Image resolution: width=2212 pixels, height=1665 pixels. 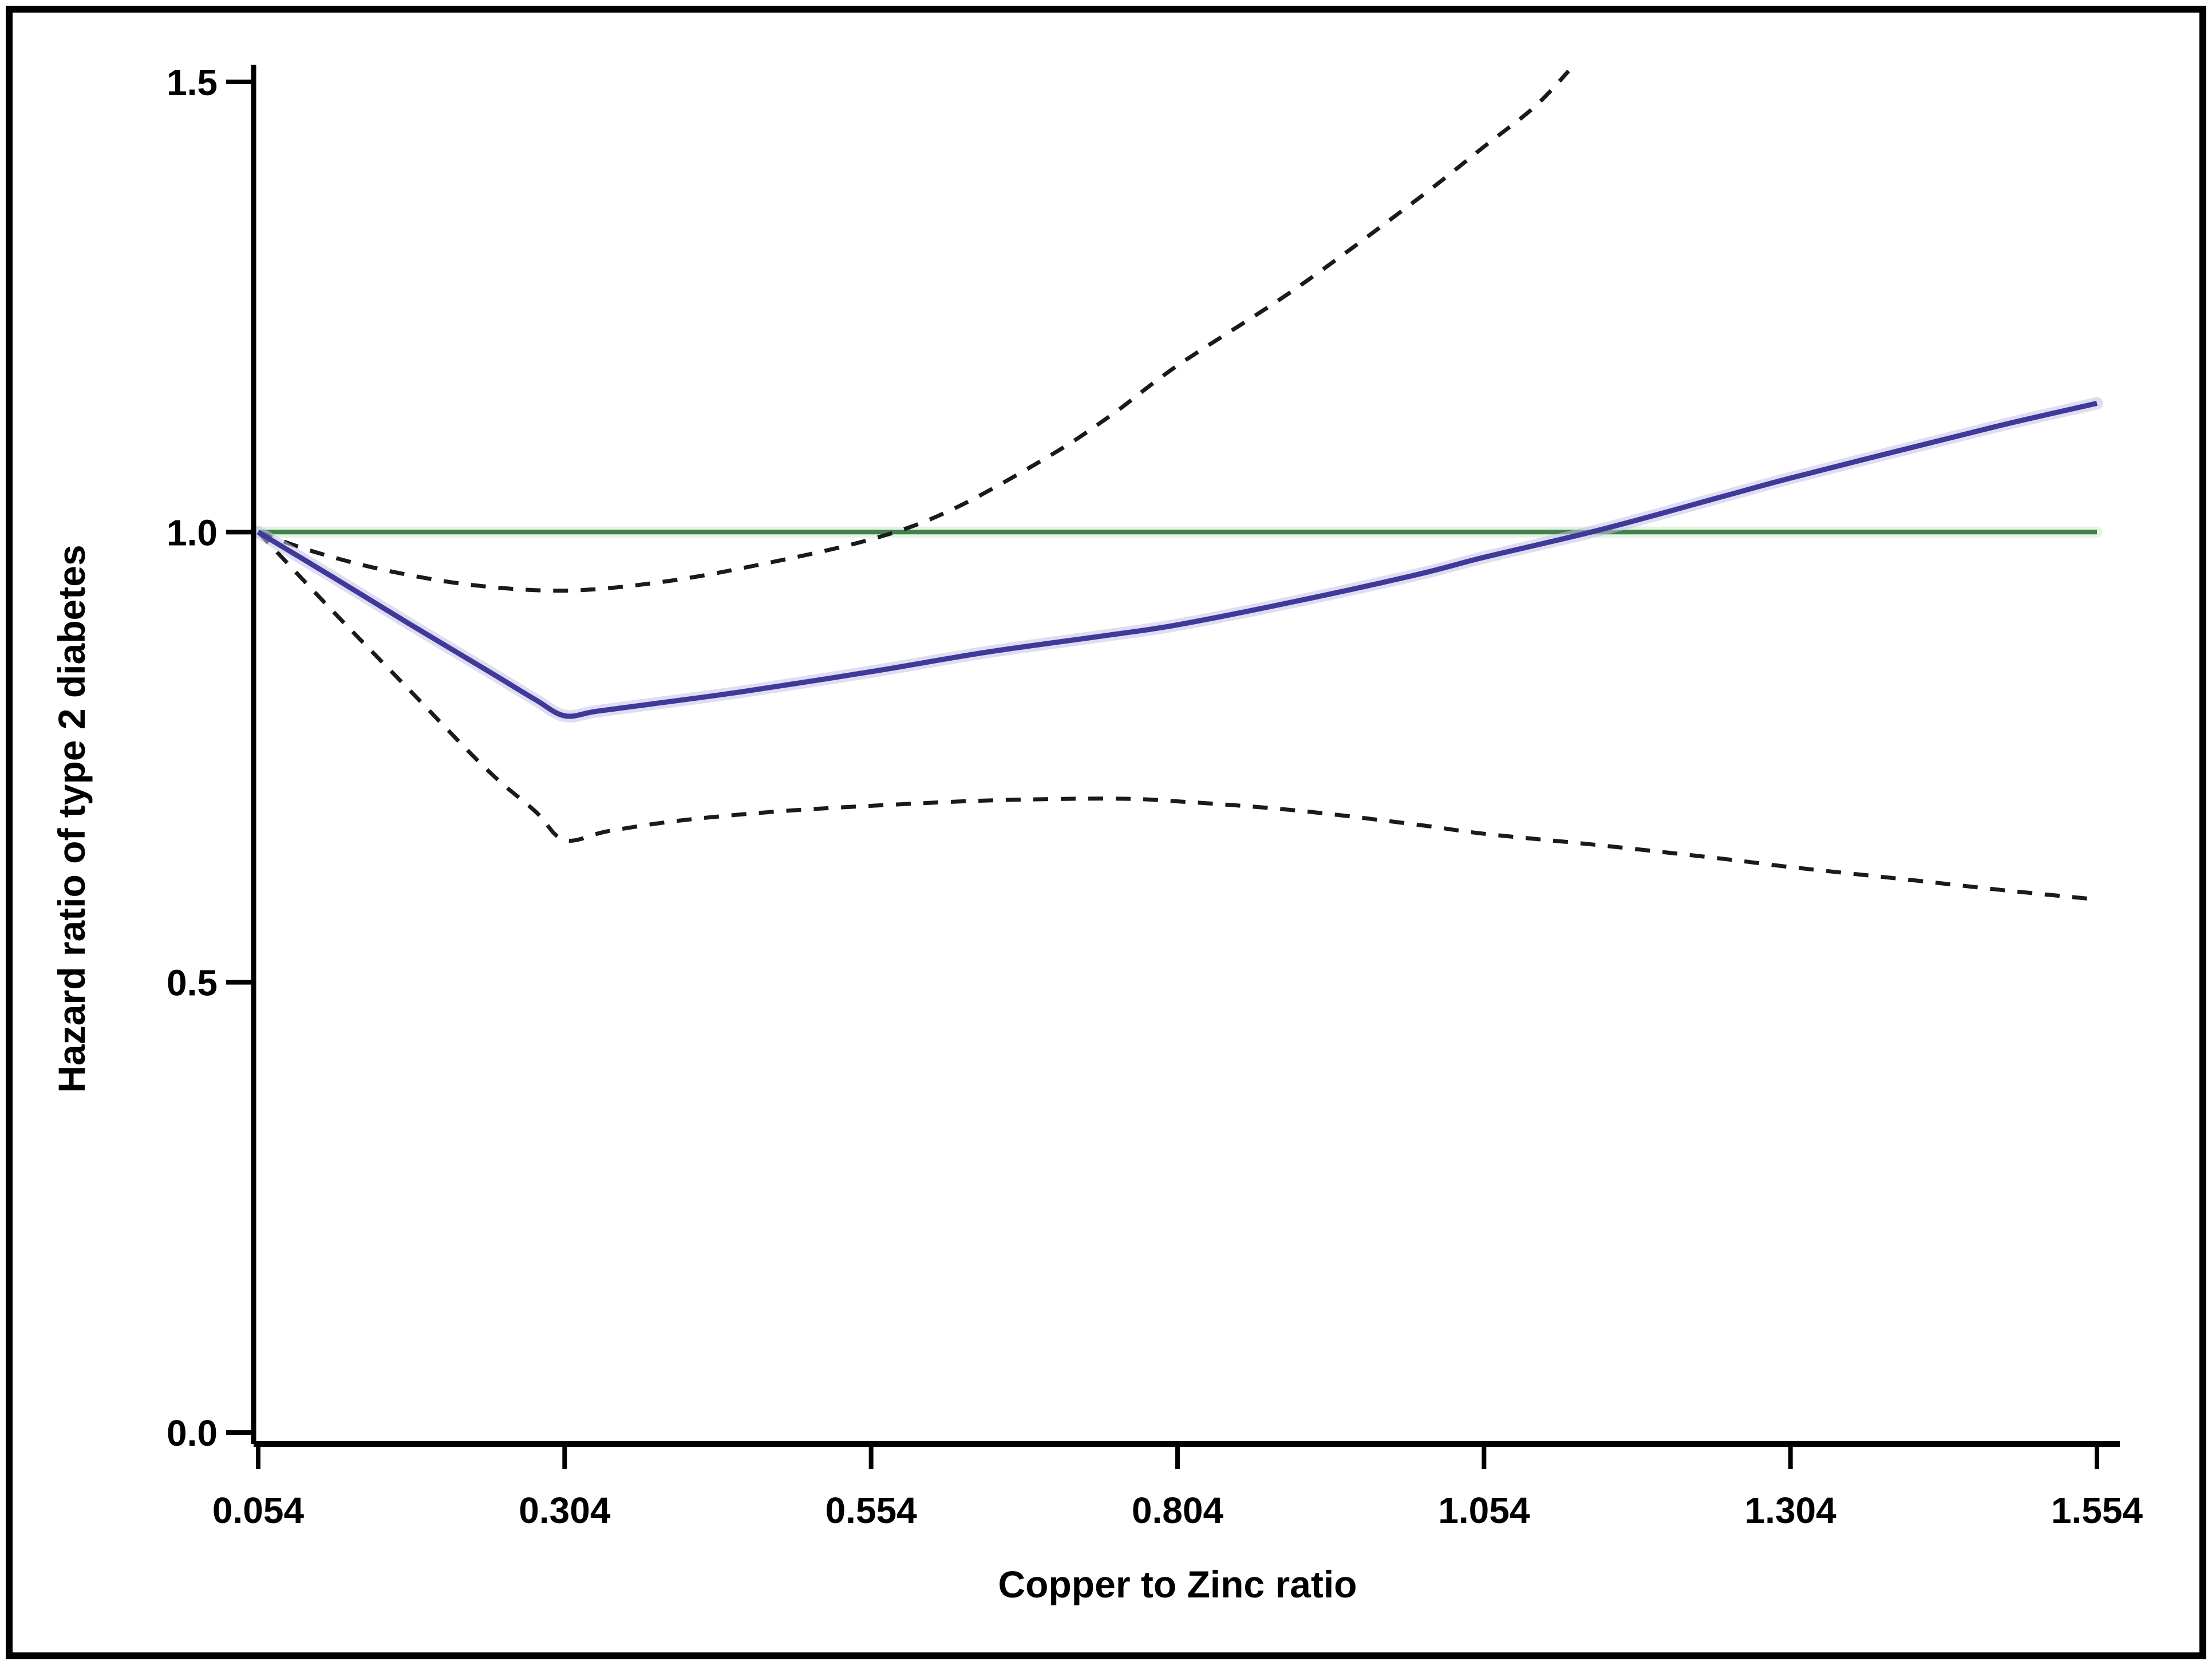 What do you see at coordinates (71, 818) in the screenshot?
I see `y-axis-title: Hazard ratio of type 2 diabetes` at bounding box center [71, 818].